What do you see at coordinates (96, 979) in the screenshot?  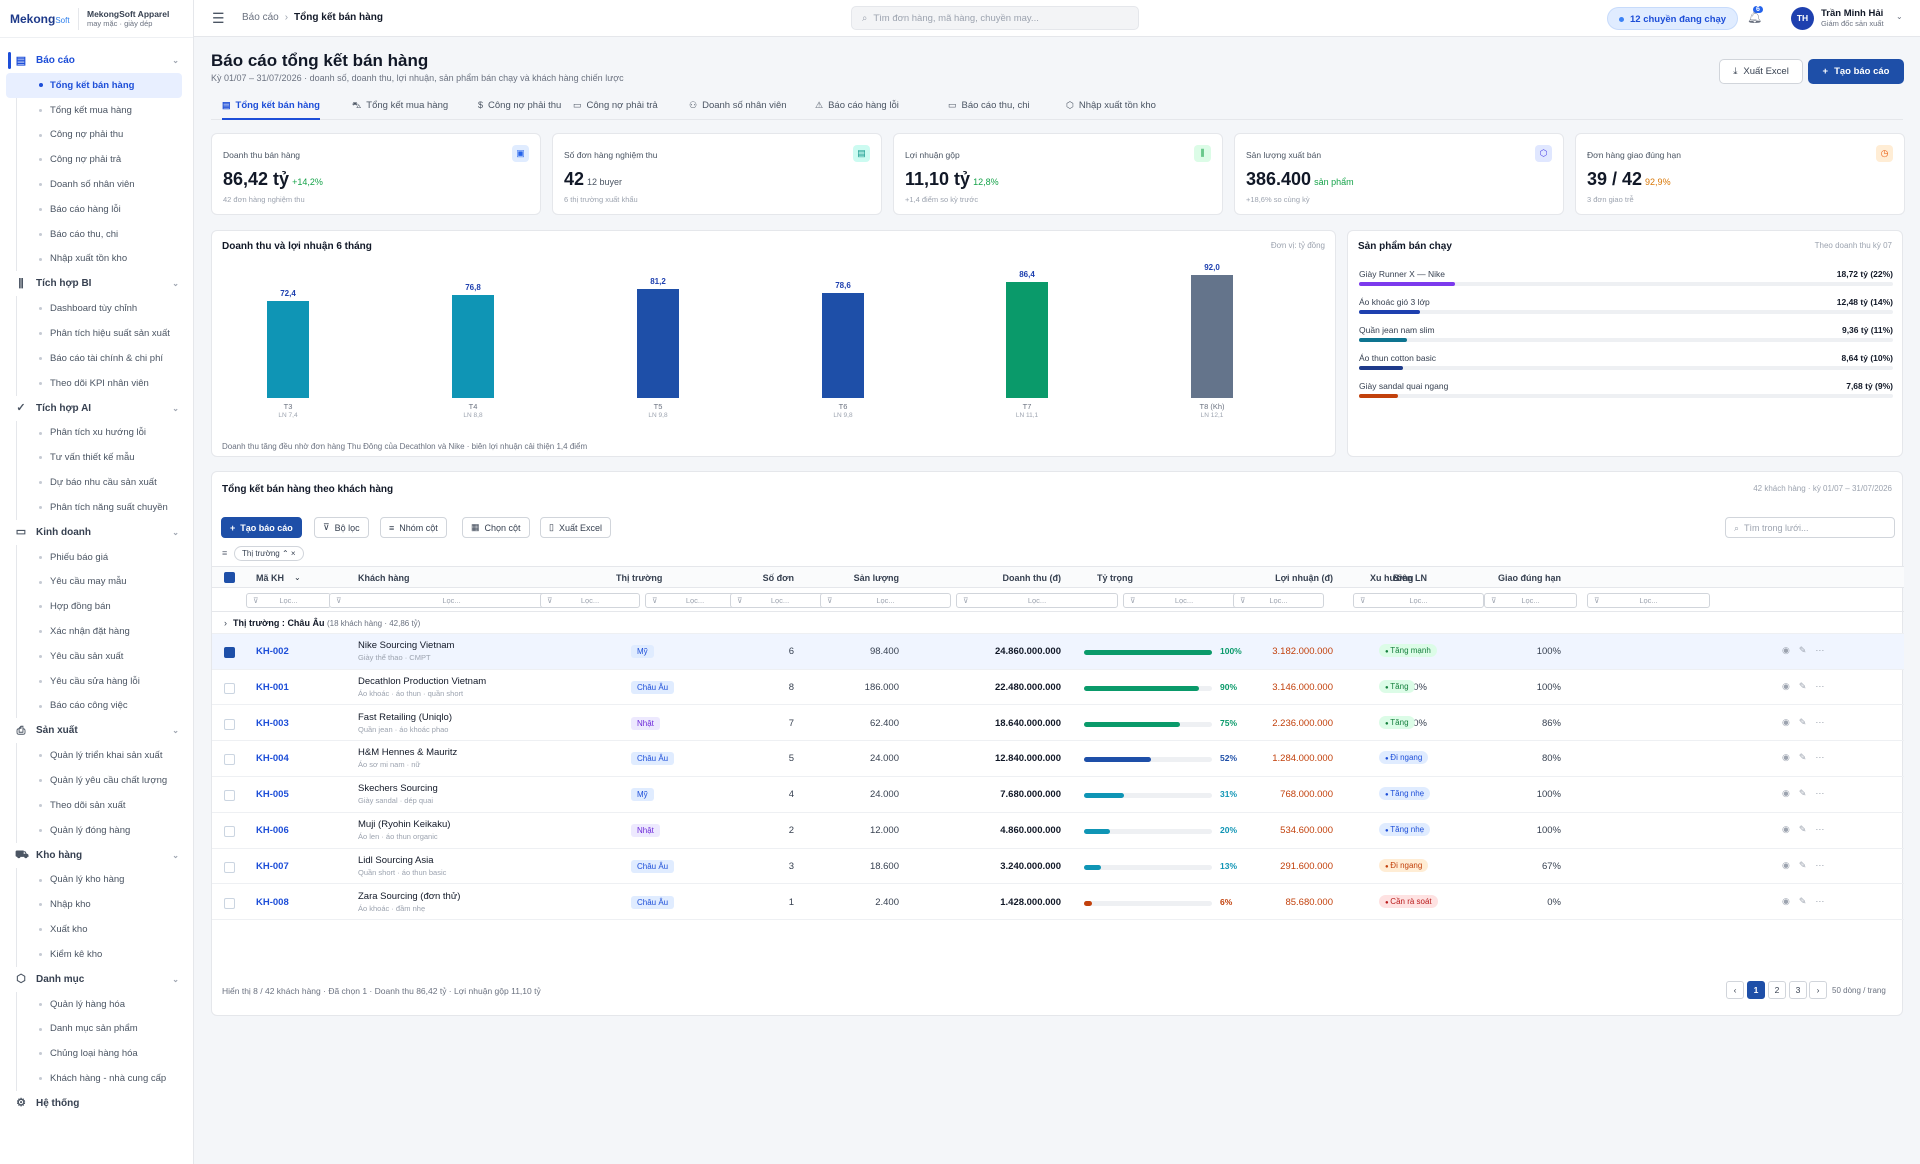 I see `sidebar-group-6: ⬡ Danh mục ⌄` at bounding box center [96, 979].